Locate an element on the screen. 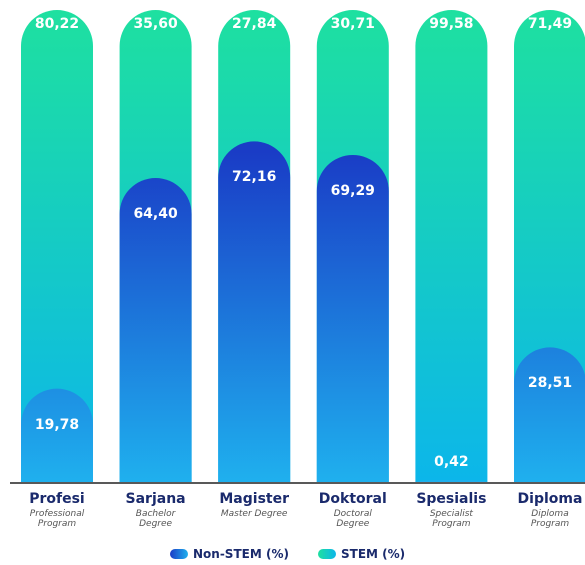  x-tick-sublabel: Professional Program is located at coordinates (57, 519).